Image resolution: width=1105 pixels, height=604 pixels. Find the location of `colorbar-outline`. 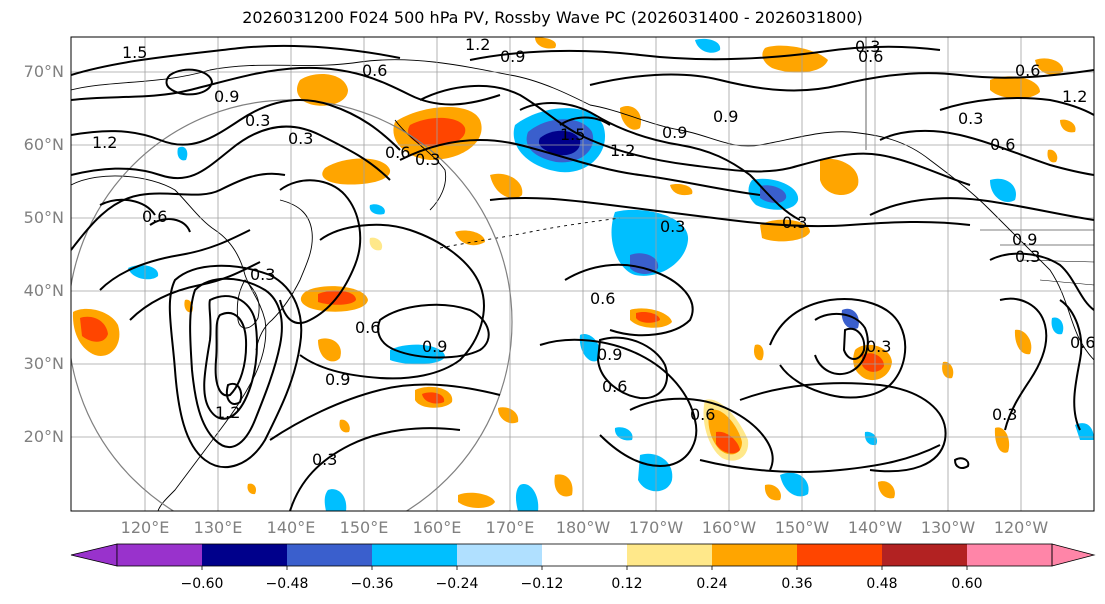

colorbar-outline is located at coordinates (584, 555).